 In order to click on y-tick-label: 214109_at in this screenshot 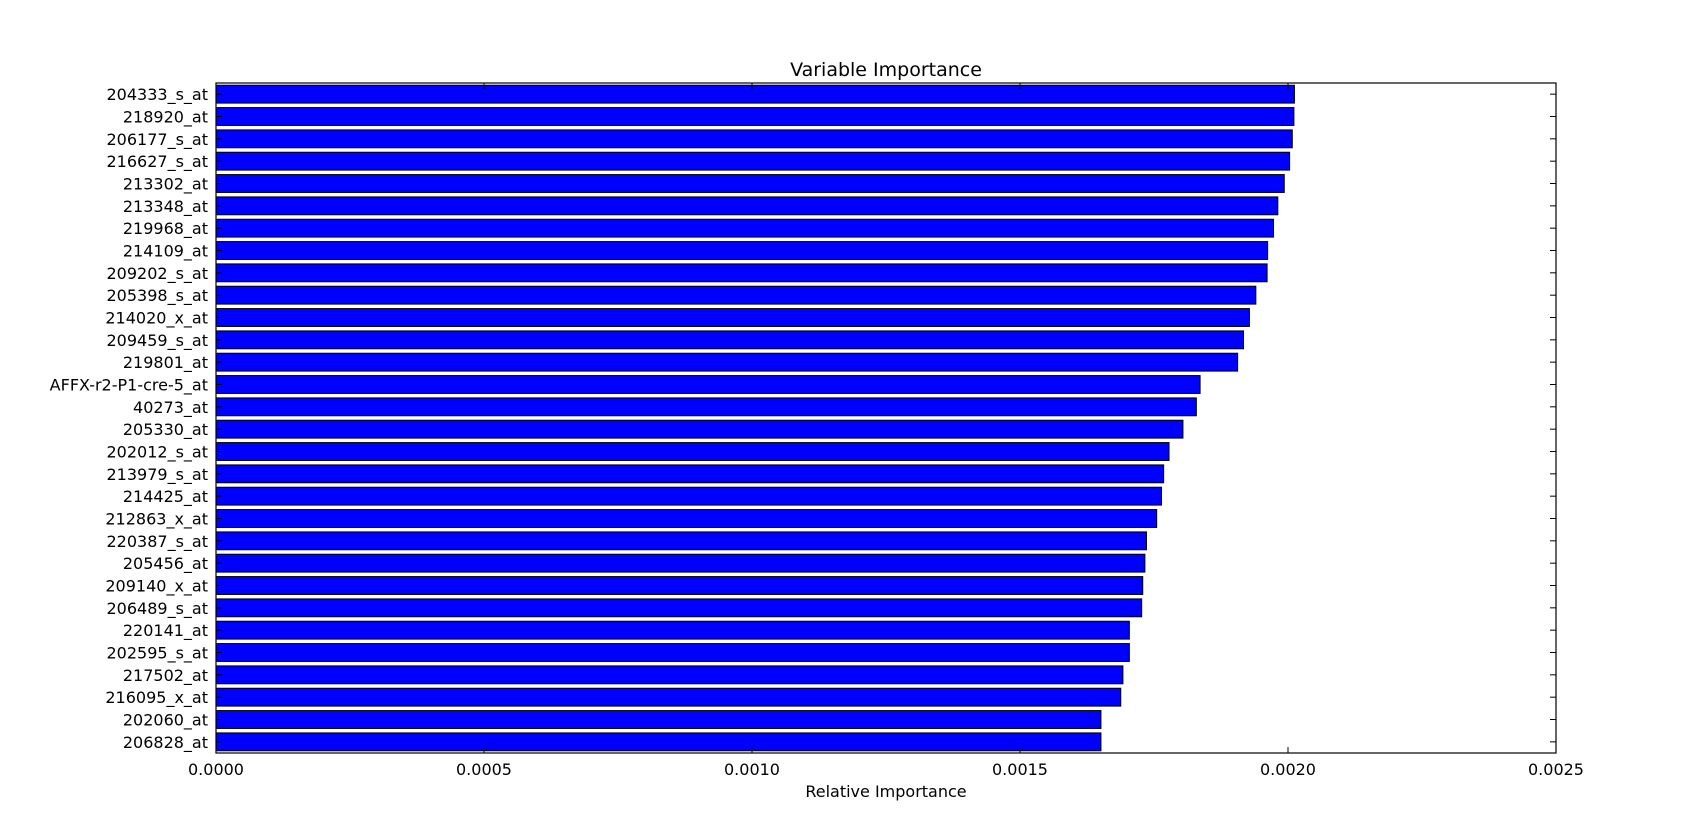, I will do `click(165, 252)`.